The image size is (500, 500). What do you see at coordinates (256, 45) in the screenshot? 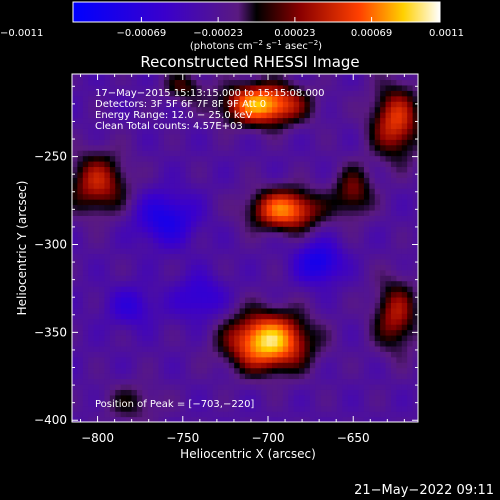
I see `colorbar-unit: (photons cm−2 s−1 asec−2)` at bounding box center [256, 45].